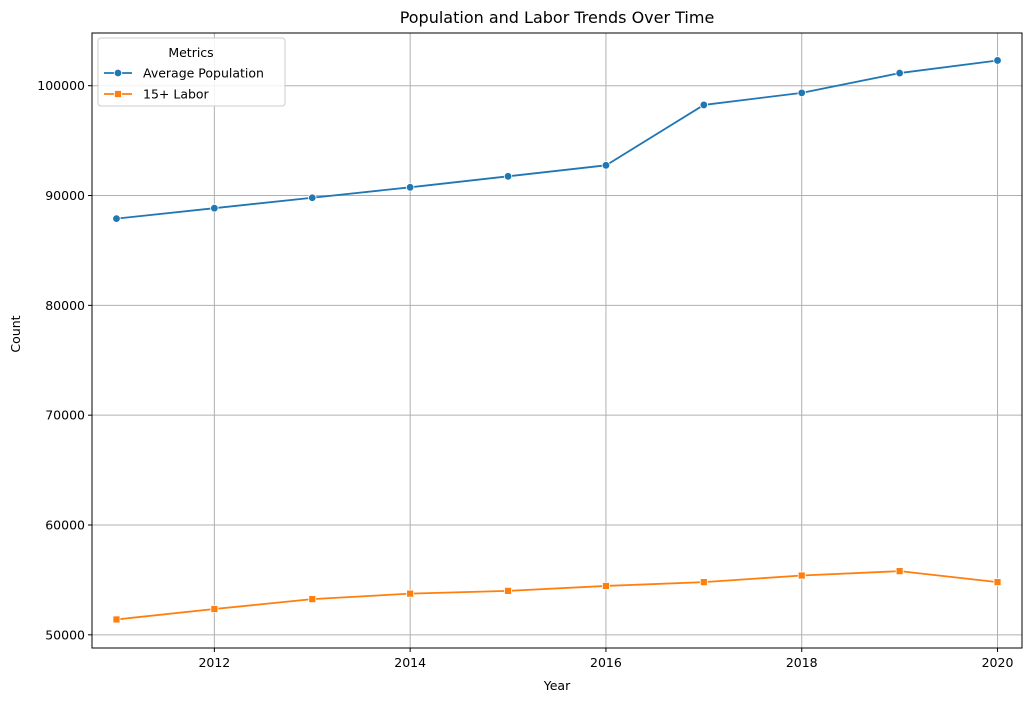 The width and height of the screenshot is (1031, 701). I want to click on x-tick-label: 2016, so click(606, 662).